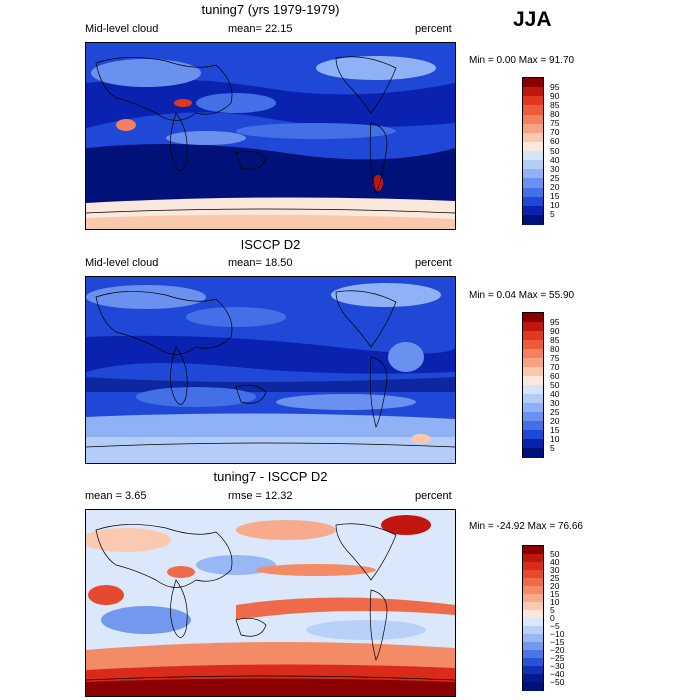 The width and height of the screenshot is (700, 700). I want to click on panel3-field, so click(270, 603).